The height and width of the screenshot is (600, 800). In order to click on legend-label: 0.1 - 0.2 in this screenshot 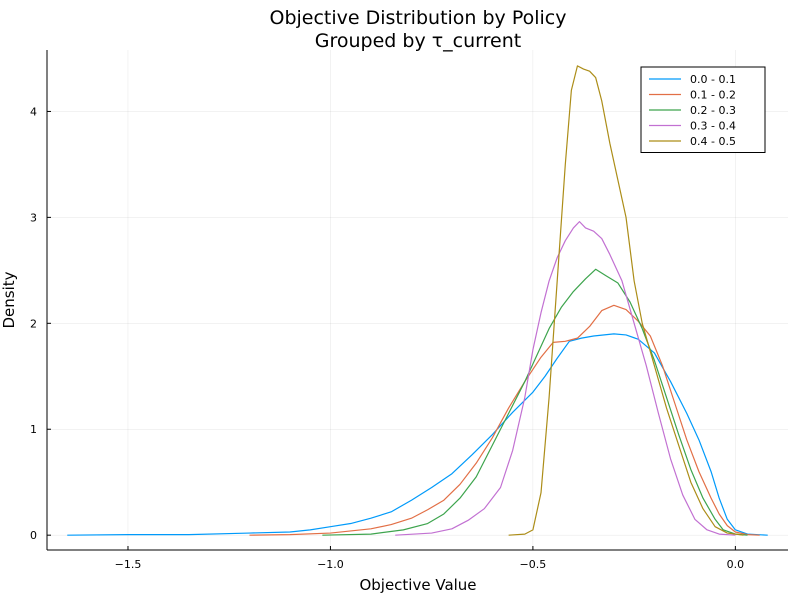, I will do `click(713, 95)`.